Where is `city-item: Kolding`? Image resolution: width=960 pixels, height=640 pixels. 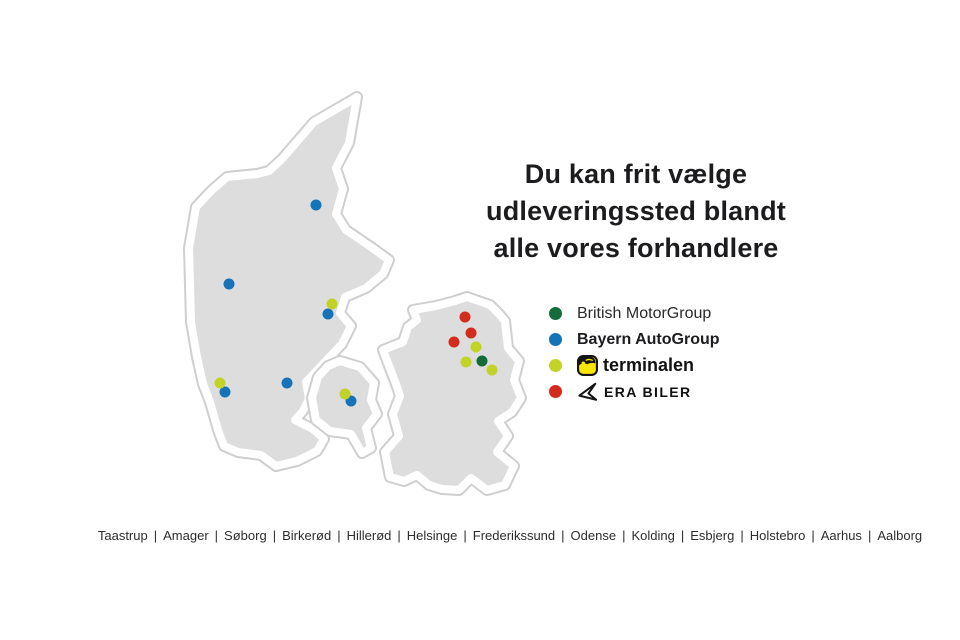 city-item: Kolding is located at coordinates (653, 535).